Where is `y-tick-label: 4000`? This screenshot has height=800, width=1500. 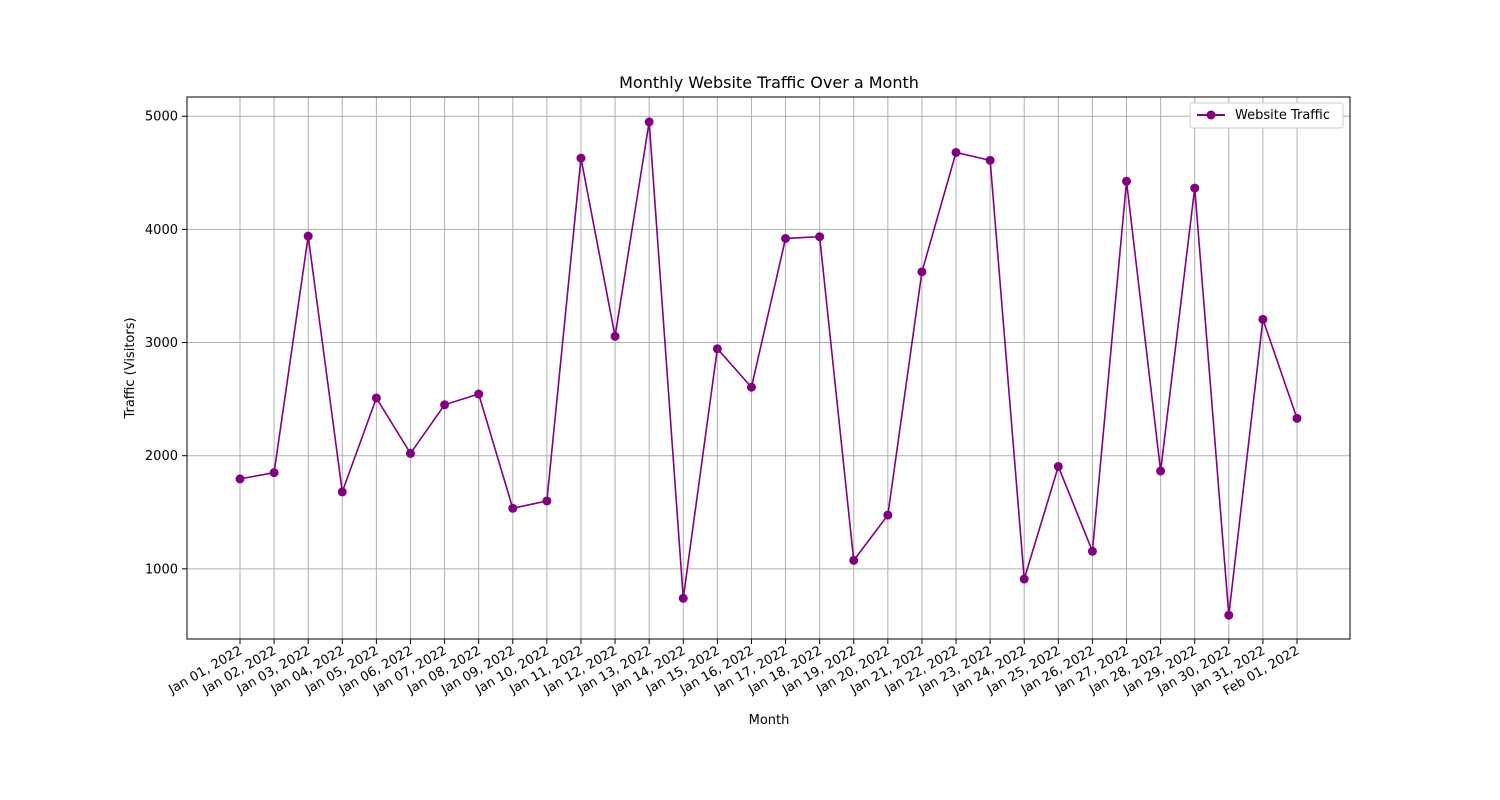 y-tick-label: 4000 is located at coordinates (161, 230).